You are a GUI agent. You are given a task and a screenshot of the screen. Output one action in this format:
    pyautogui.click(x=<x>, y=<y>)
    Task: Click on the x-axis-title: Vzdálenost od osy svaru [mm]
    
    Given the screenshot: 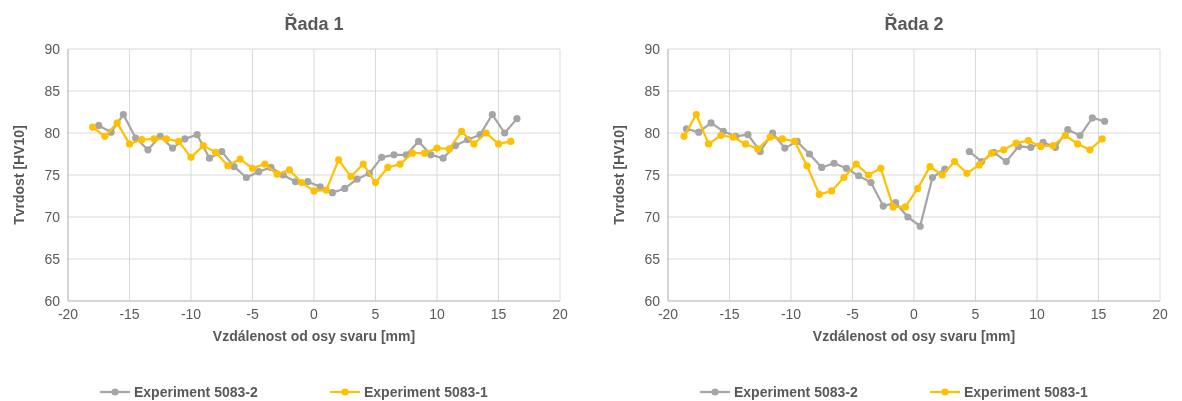 What is the action you would take?
    pyautogui.click(x=914, y=336)
    